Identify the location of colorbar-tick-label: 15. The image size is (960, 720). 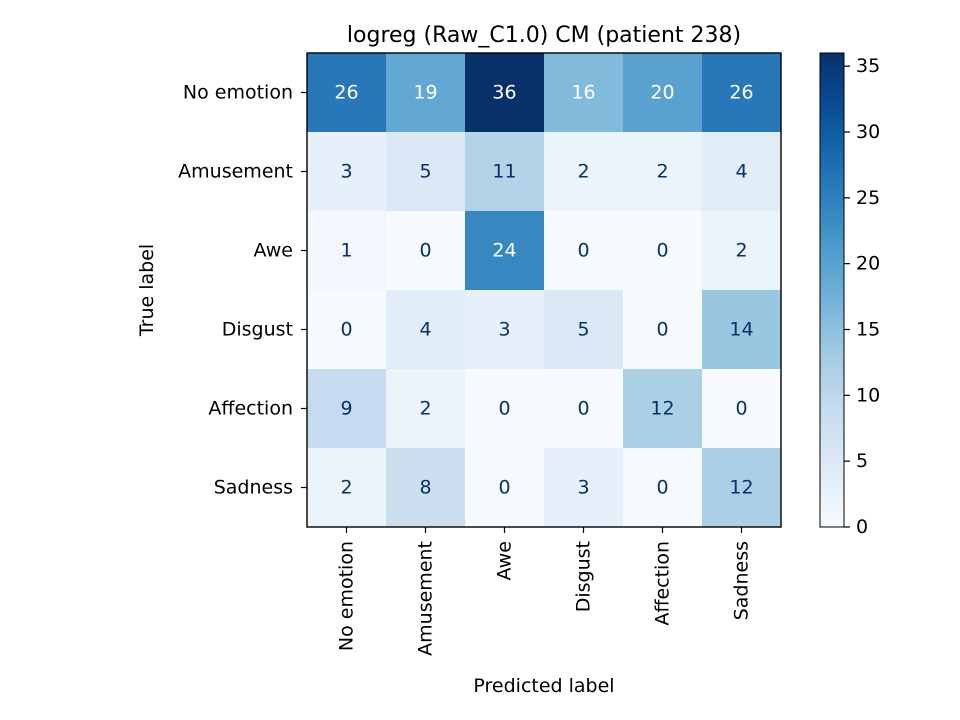
(868, 330).